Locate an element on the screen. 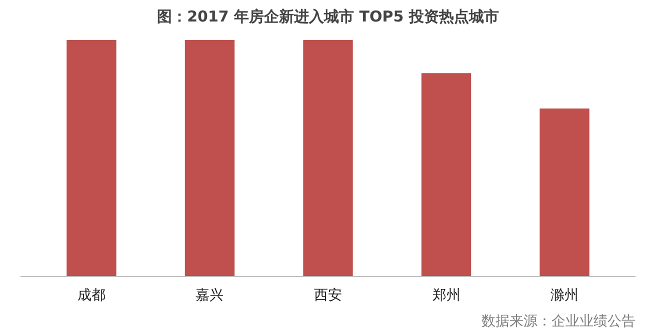 This screenshot has height=334, width=655. x-tick-label: 滁州 is located at coordinates (564, 296).